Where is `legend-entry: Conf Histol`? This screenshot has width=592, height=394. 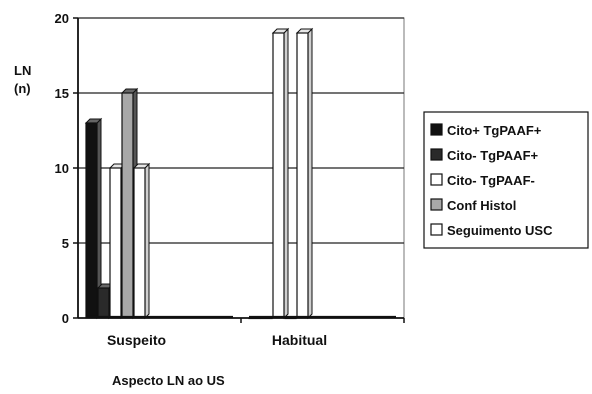 legend-entry: Conf Histol is located at coordinates (481, 205).